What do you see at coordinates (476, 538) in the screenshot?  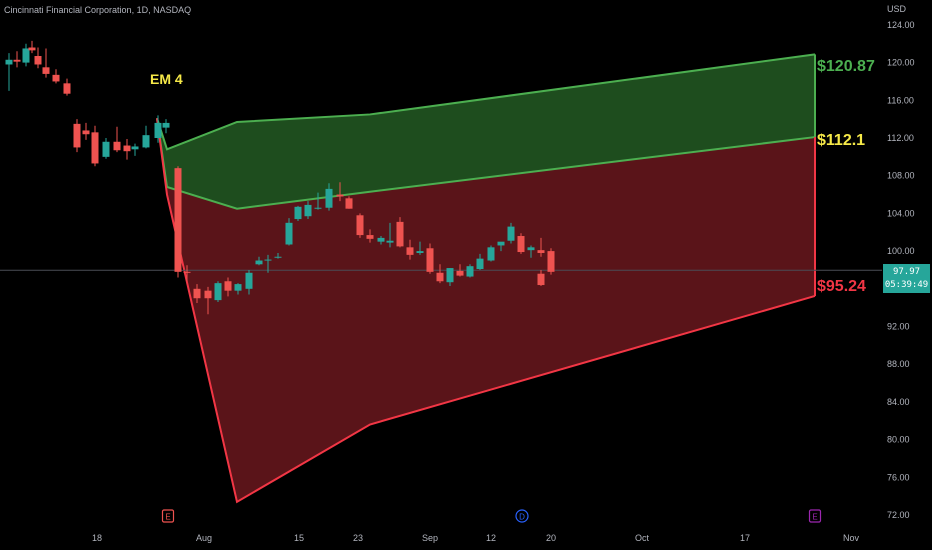 I see `time-axis: 18 Aug 15 23 Sep 12 20 Oct 17 Nov` at bounding box center [476, 538].